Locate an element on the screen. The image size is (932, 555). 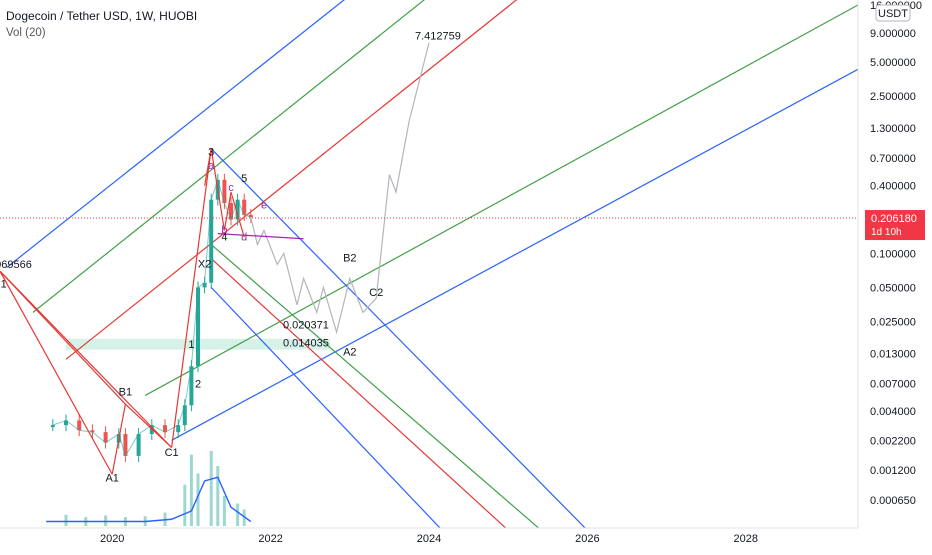
volume-pane is located at coordinates (149, 488).